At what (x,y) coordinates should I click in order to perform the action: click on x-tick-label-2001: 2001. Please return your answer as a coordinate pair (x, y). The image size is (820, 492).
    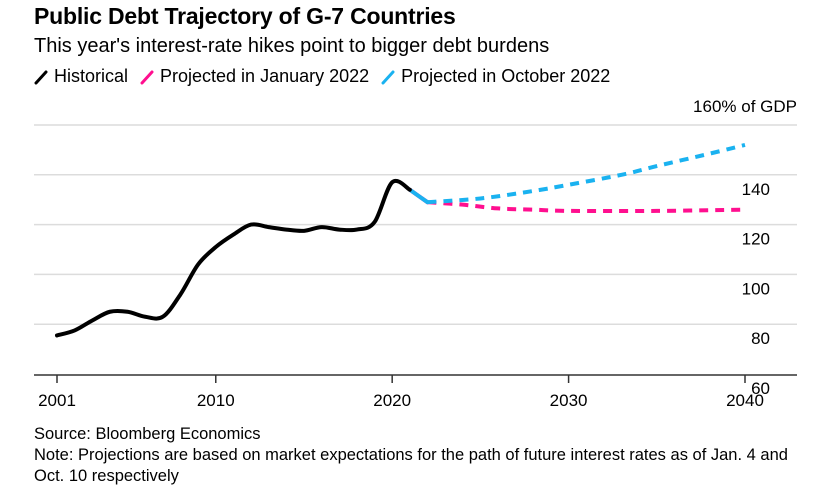
    Looking at the image, I should click on (57, 400).